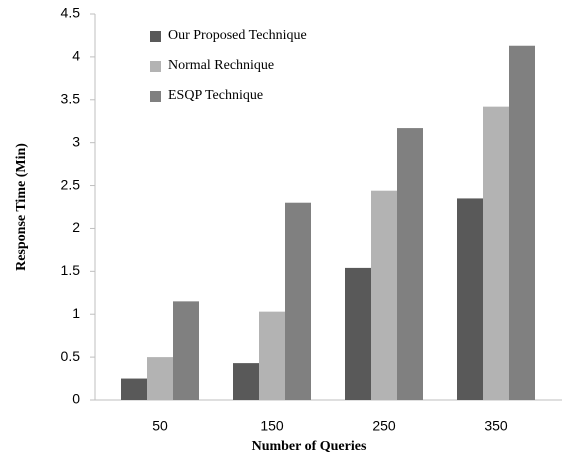  I want to click on y-tick-label: 3.5, so click(71, 98).